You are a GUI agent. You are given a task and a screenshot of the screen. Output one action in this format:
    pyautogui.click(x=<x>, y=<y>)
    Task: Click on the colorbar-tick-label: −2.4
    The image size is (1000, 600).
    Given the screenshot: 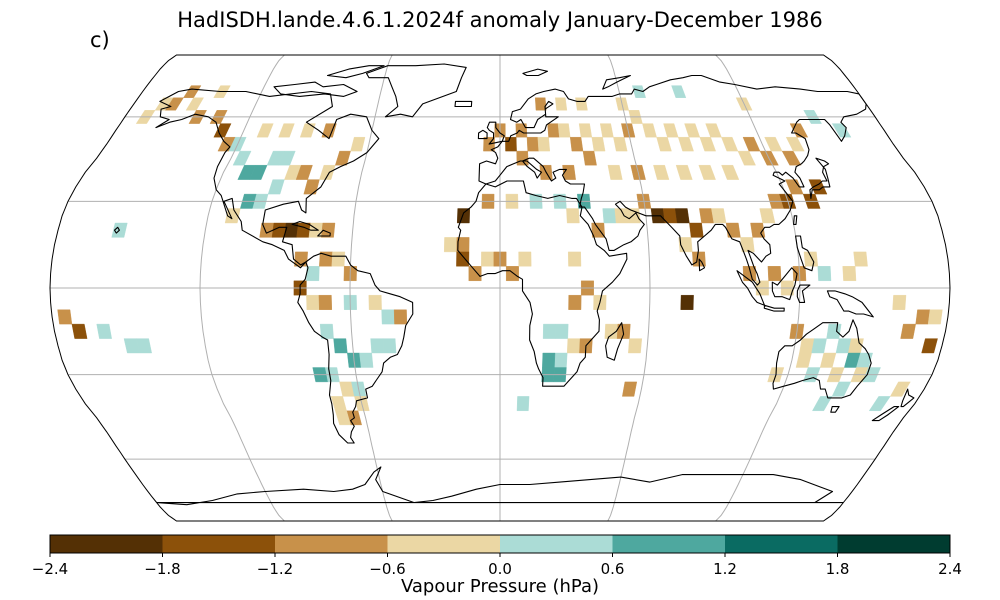 What is the action you would take?
    pyautogui.click(x=50, y=569)
    